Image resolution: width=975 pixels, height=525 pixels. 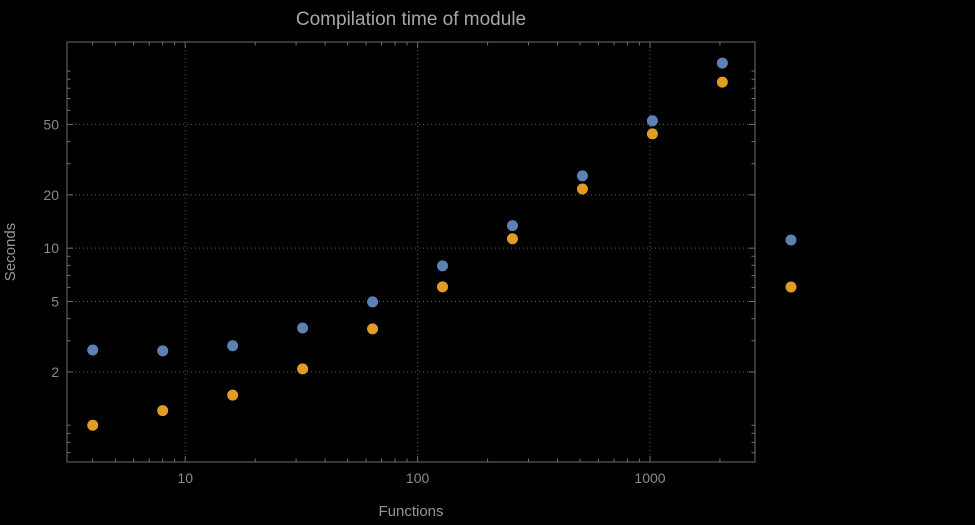 What do you see at coordinates (649, 478) in the screenshot?
I see `x-tick-label-1000: 1000` at bounding box center [649, 478].